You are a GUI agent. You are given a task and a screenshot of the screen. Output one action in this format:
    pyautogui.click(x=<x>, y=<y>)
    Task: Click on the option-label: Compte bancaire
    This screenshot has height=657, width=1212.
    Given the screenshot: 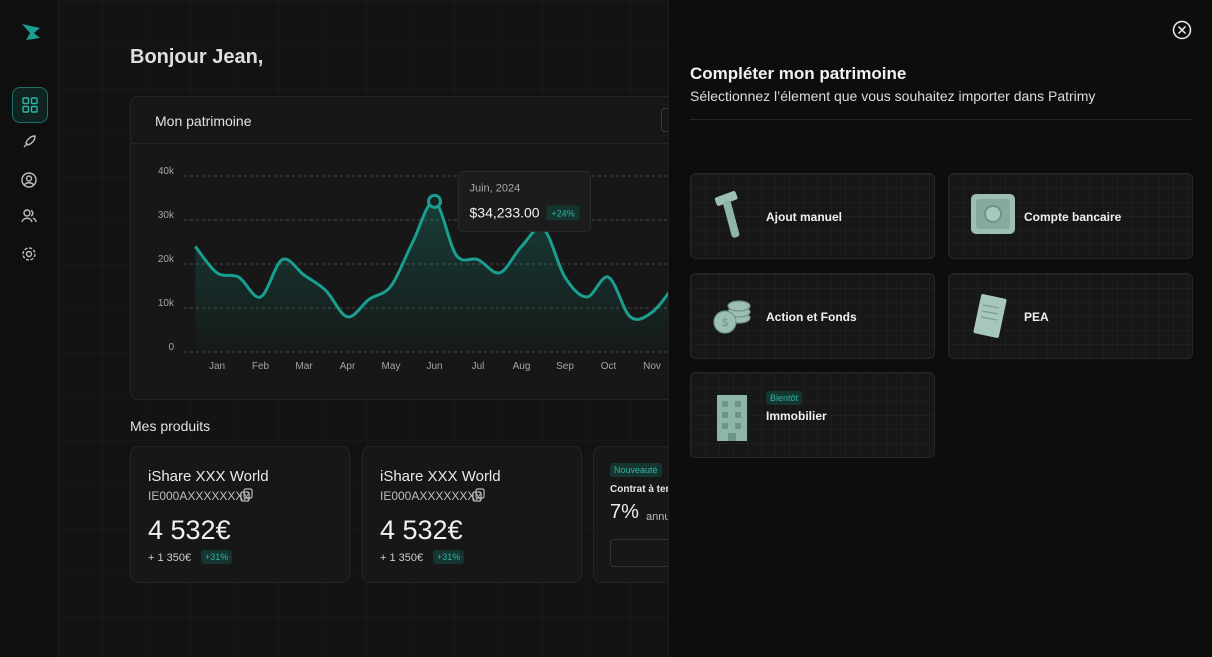 What is the action you would take?
    pyautogui.click(x=1073, y=217)
    